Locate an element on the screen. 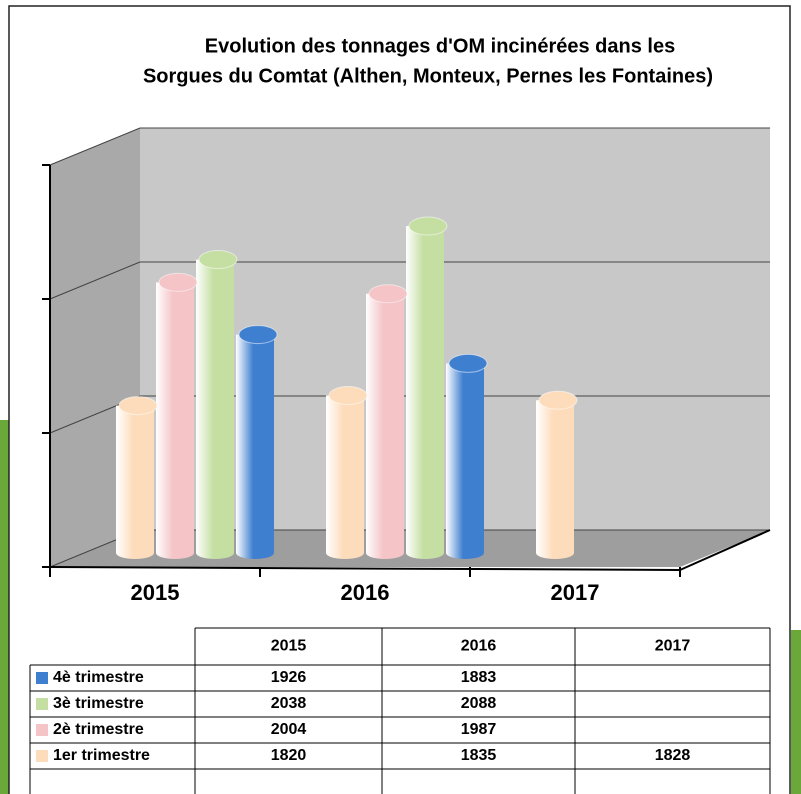  x-axis is located at coordinates (365, 568).